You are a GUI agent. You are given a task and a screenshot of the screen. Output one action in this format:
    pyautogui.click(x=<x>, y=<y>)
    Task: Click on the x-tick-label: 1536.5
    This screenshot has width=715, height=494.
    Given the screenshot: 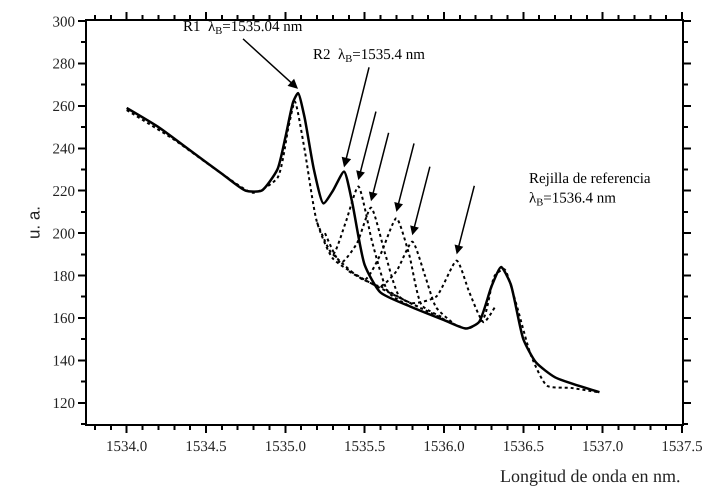 What is the action you would take?
    pyautogui.click(x=523, y=447)
    